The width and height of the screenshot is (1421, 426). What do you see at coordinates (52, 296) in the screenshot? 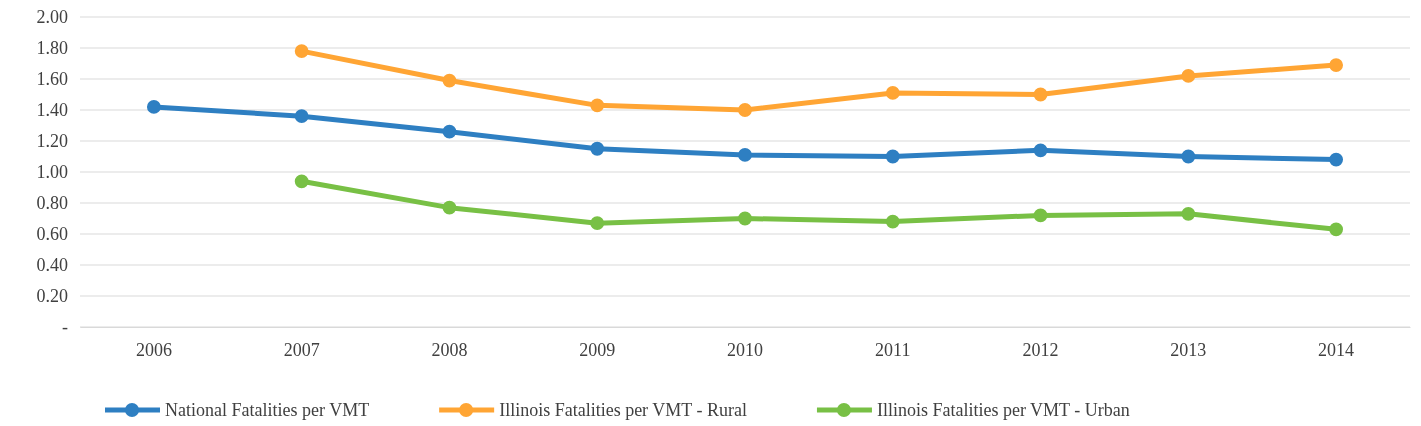
I see `y-tick-label: 0.20` at bounding box center [52, 296].